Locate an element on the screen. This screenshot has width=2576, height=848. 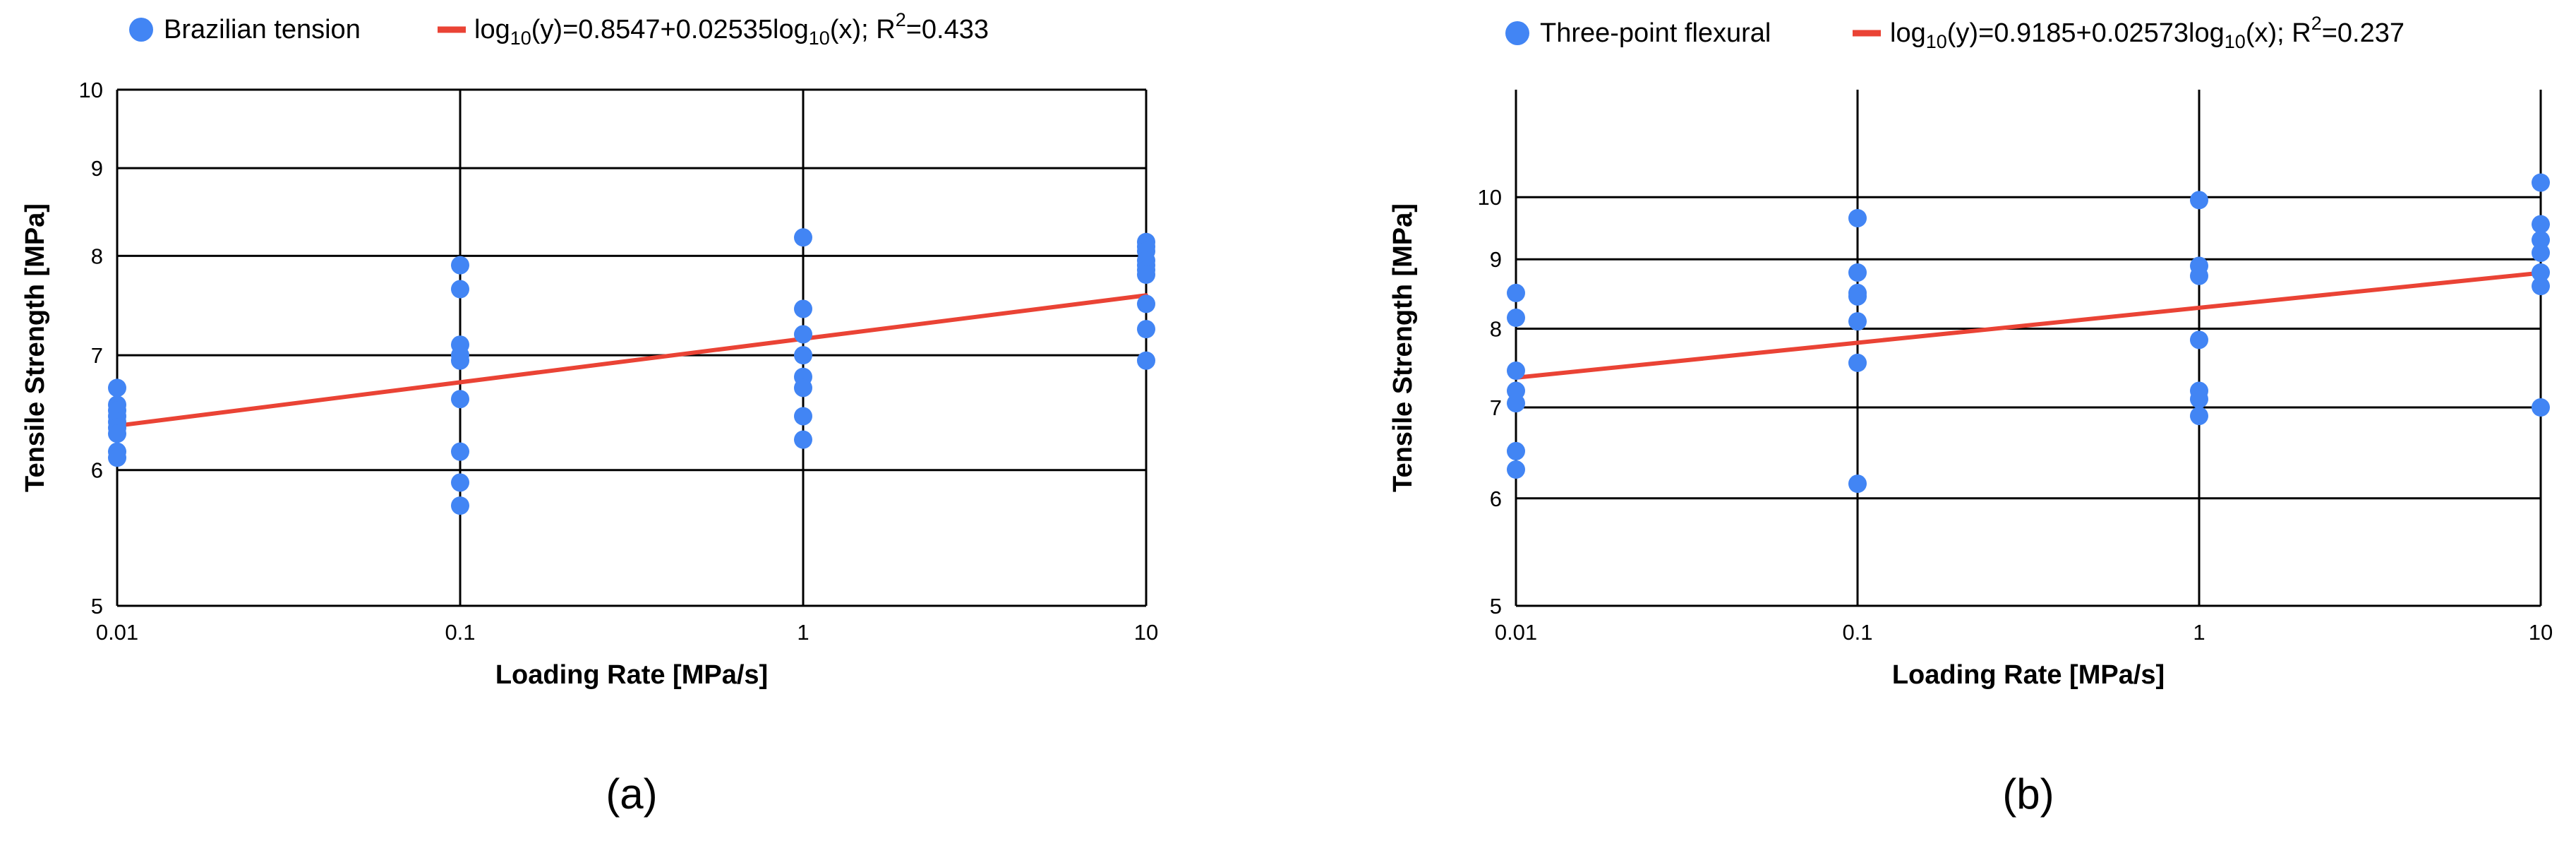
legend-fit-fit-mid: (y)=0.9185+0.02573log is located at coordinates (2086, 33).